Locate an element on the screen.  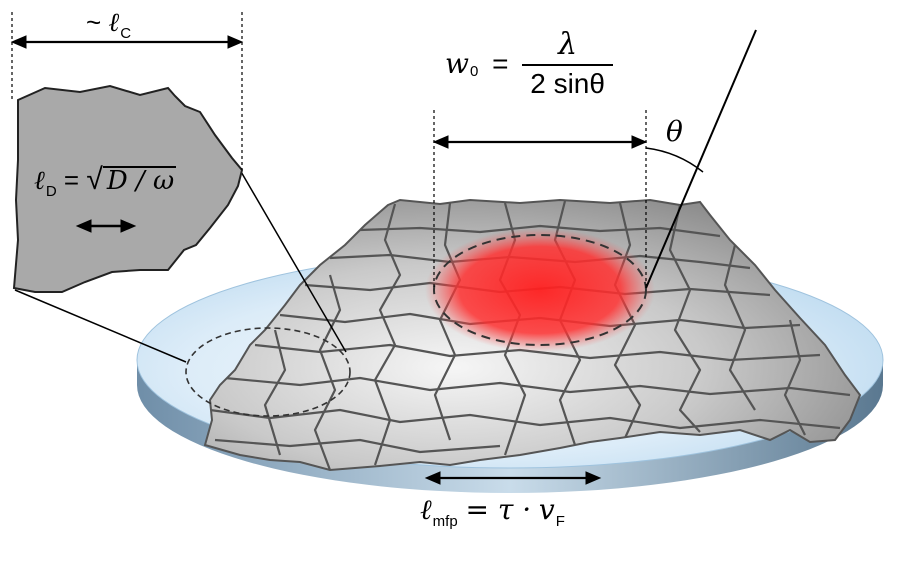
mfp-subscript: mfp is located at coordinates (445, 521).